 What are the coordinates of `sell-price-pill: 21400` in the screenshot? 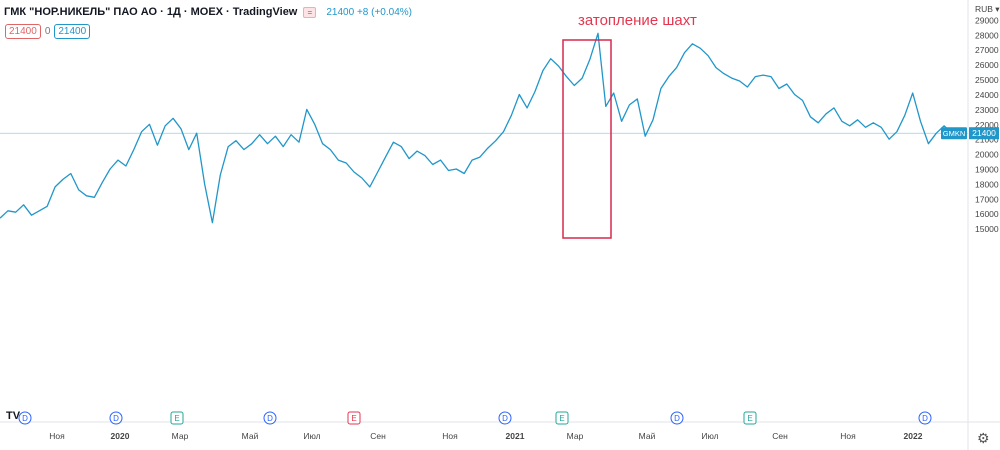 It's located at (23, 31).